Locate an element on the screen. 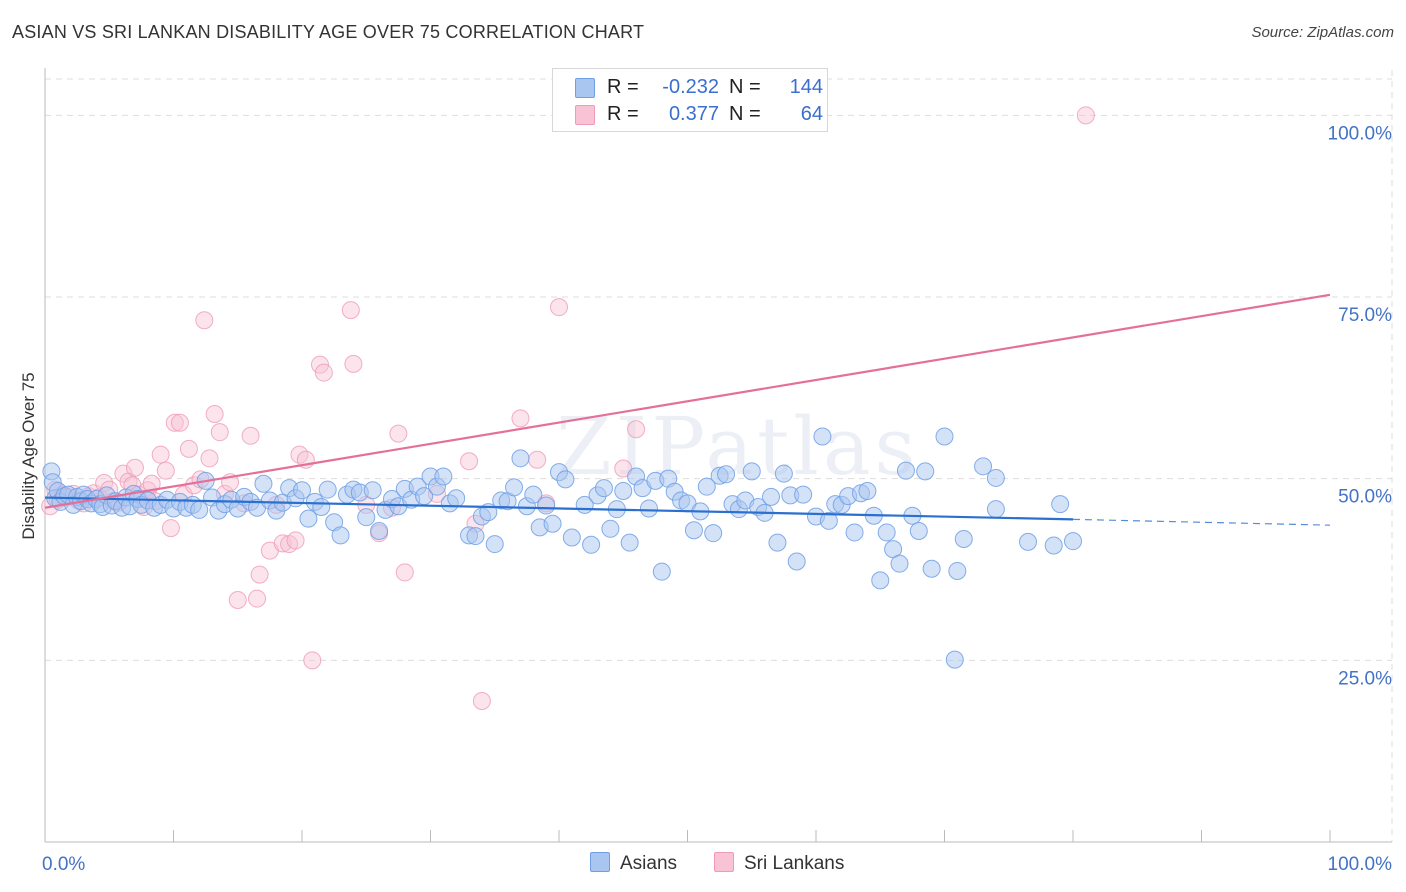 The image size is (1406, 892). correlation-legend: R = -0.232 N = 144 R = 0.377 N = 64 is located at coordinates (690, 100).